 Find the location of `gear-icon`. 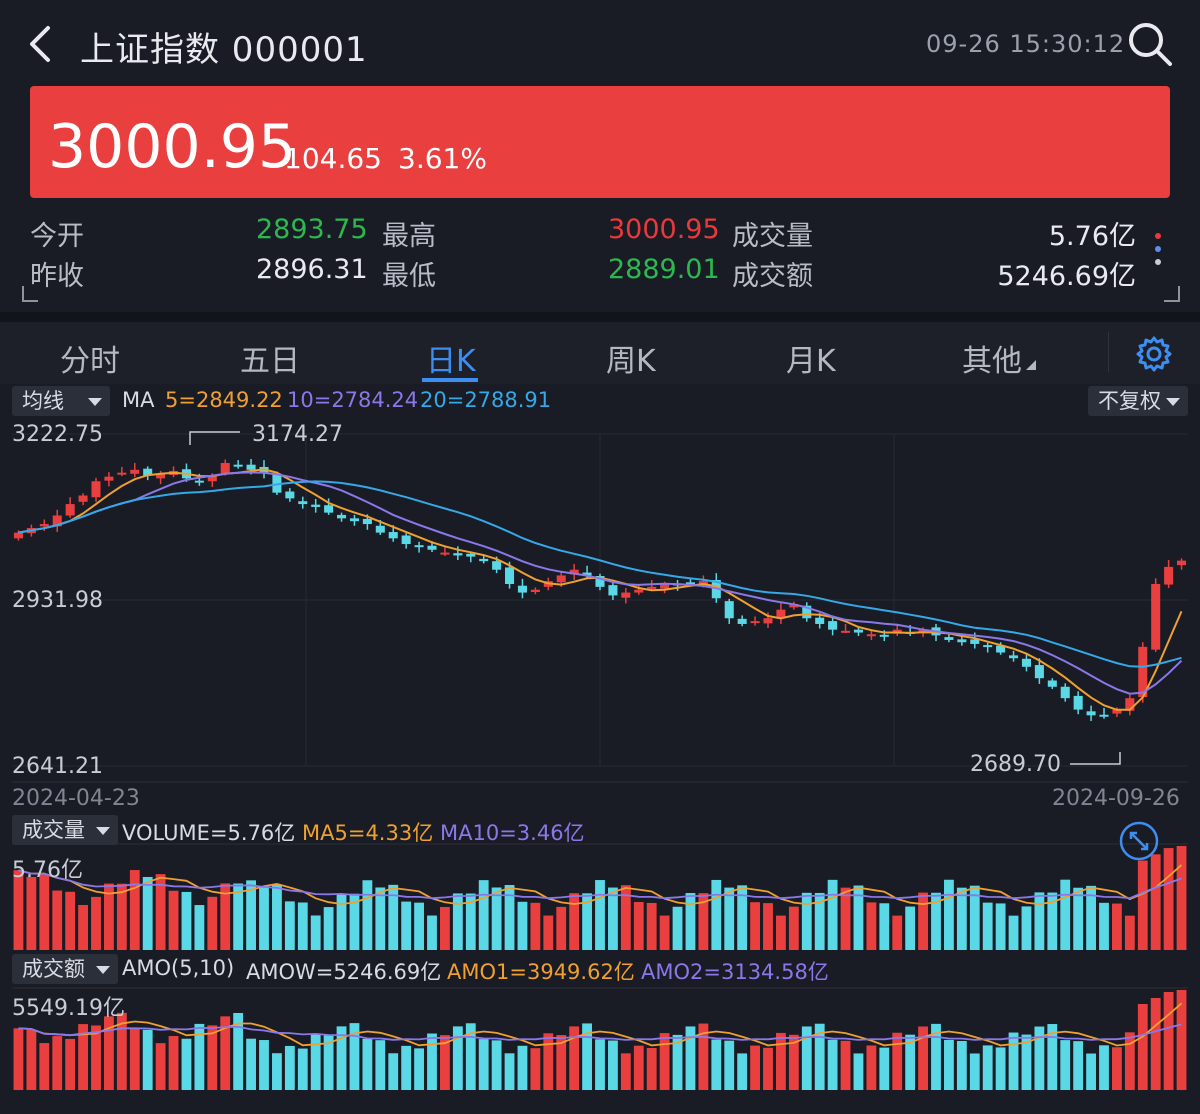

gear-icon is located at coordinates (1154, 354).